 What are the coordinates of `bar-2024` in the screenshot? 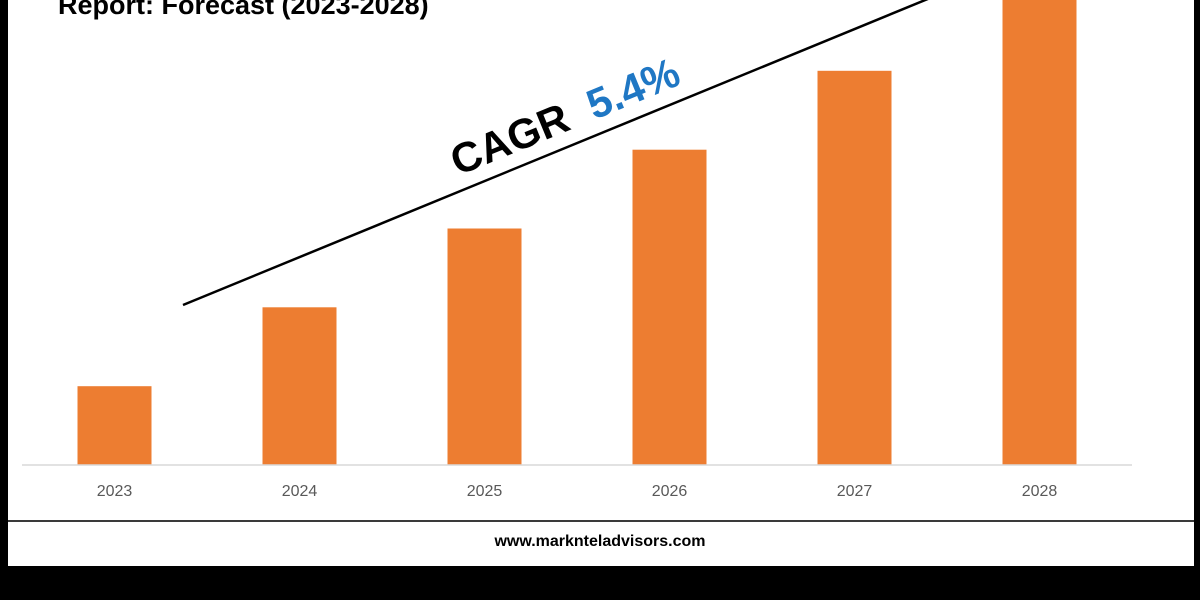 It's located at (299, 386).